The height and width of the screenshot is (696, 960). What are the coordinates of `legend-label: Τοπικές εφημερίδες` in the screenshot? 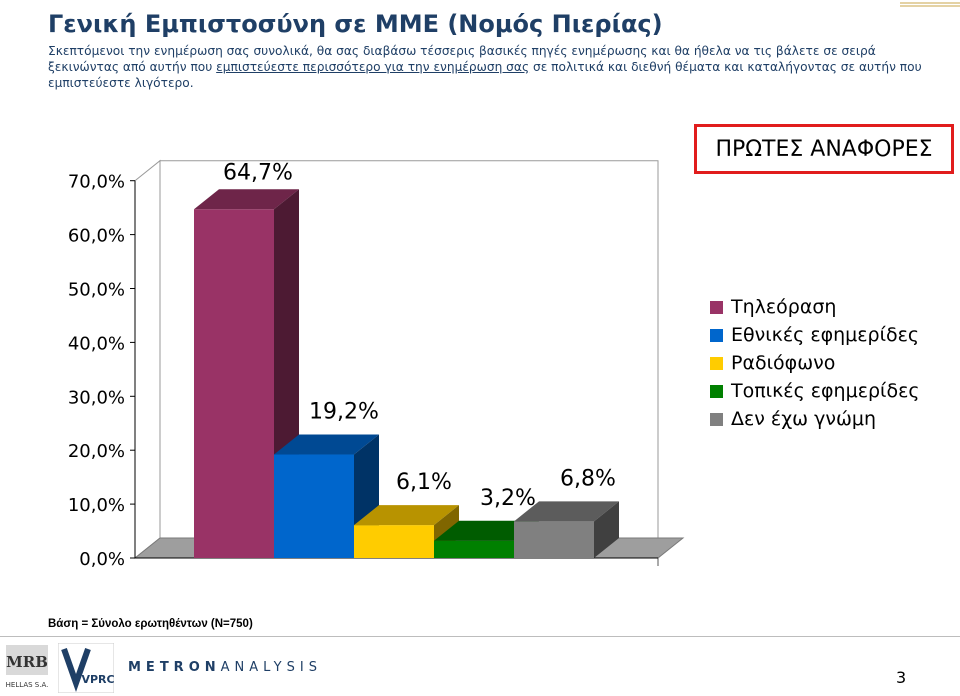 It's located at (825, 391).